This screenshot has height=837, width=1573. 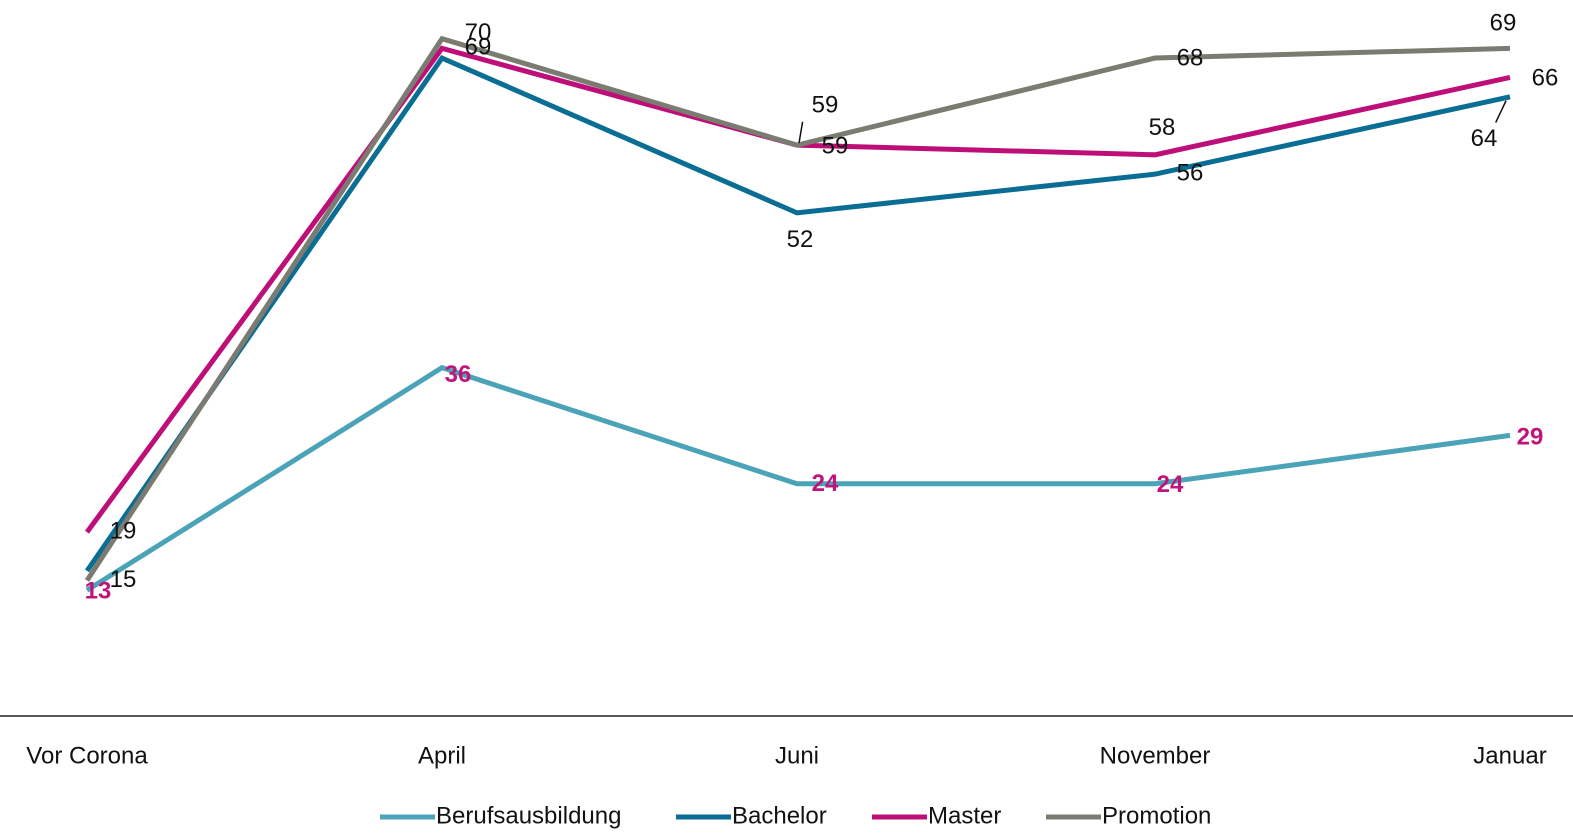 What do you see at coordinates (800, 239) in the screenshot?
I see `data-label: 52` at bounding box center [800, 239].